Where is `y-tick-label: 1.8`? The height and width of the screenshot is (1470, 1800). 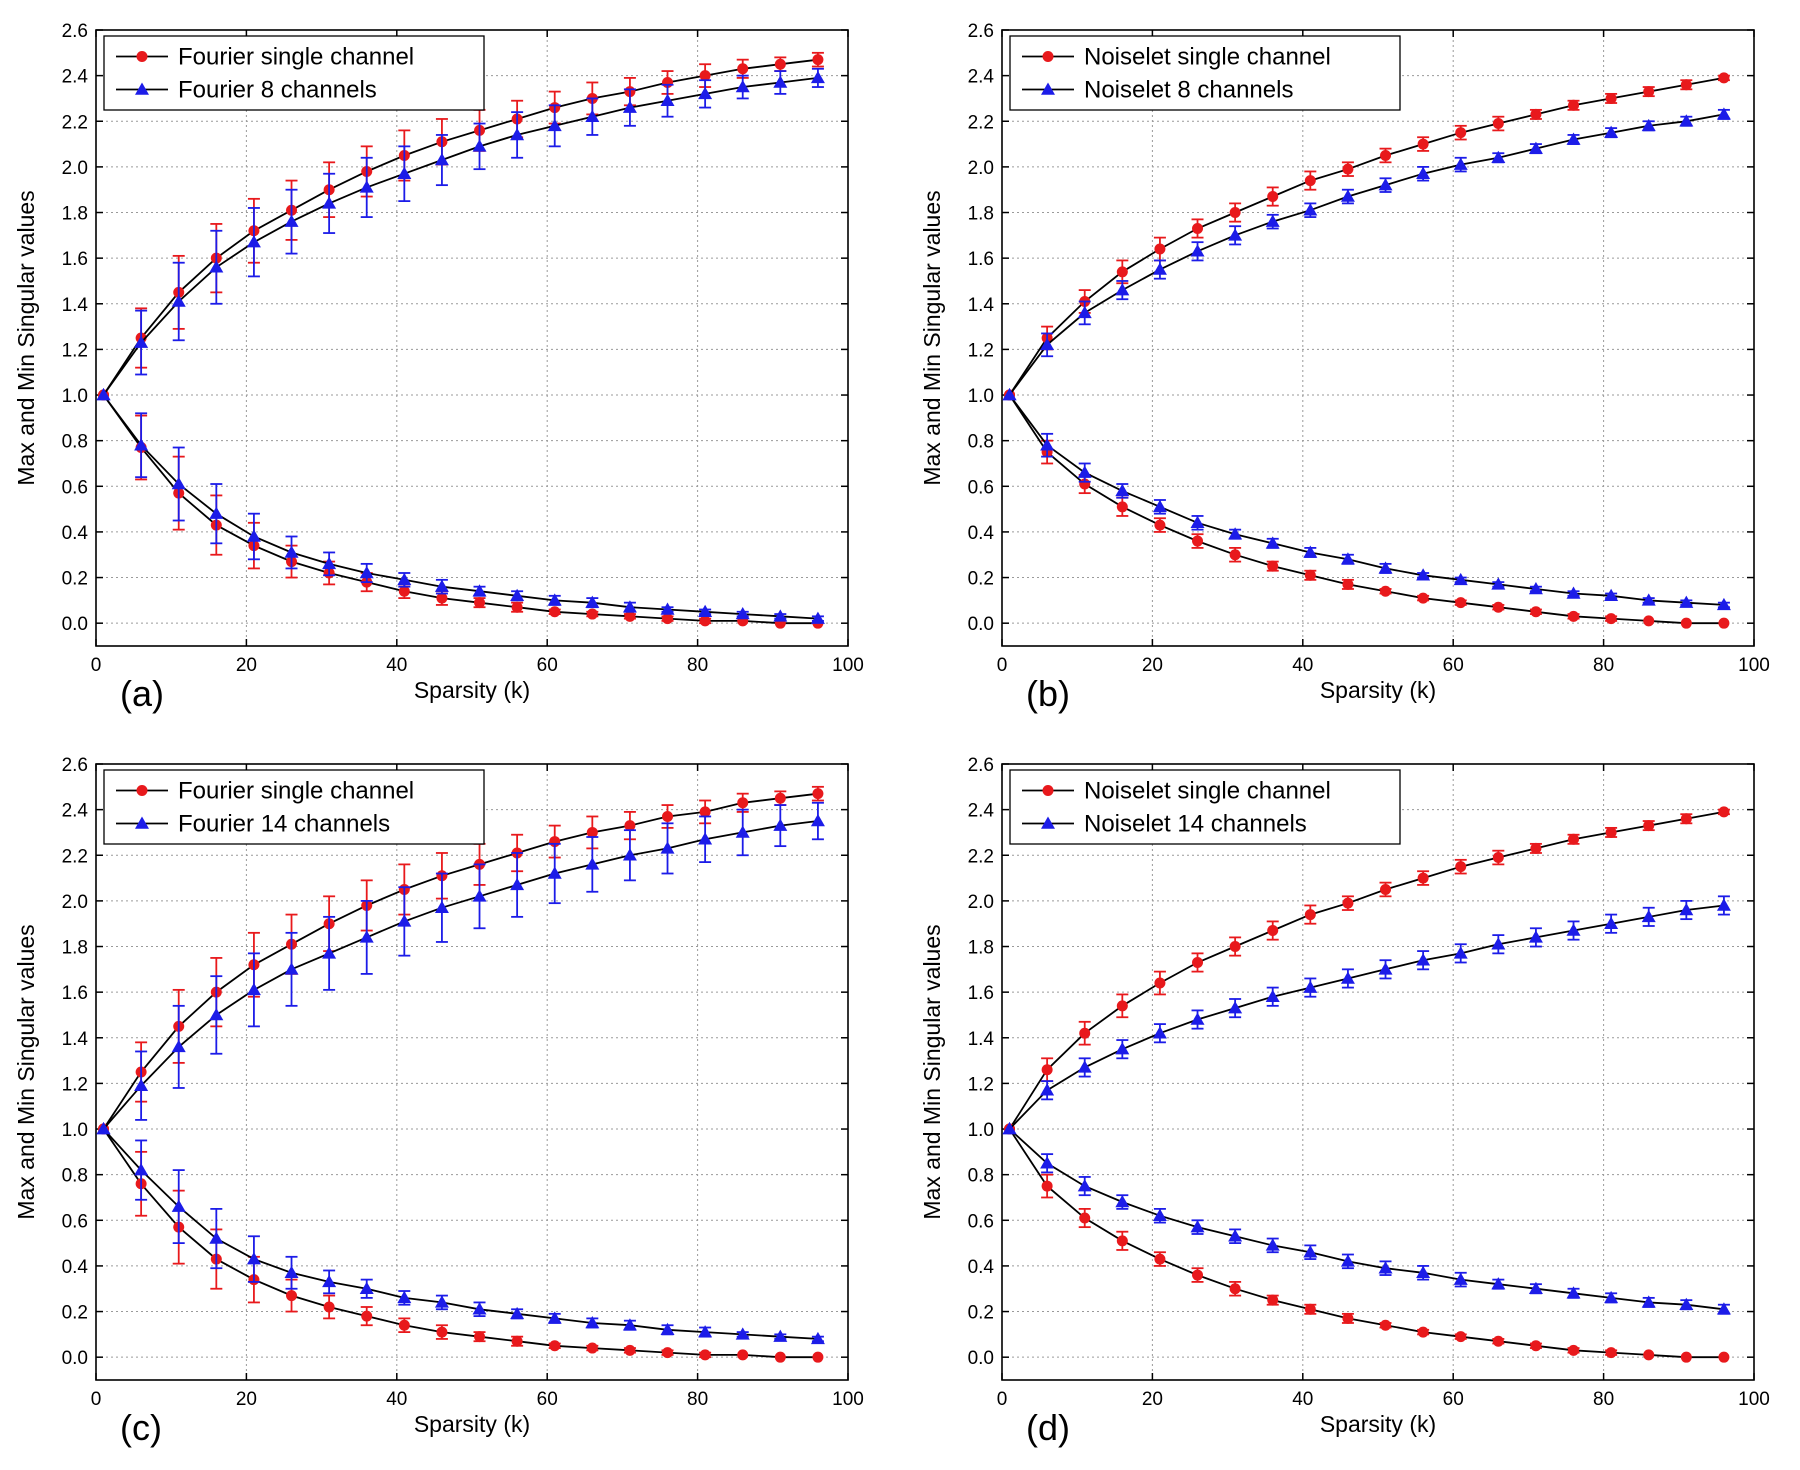 y-tick-label: 1.8 is located at coordinates (75, 948).